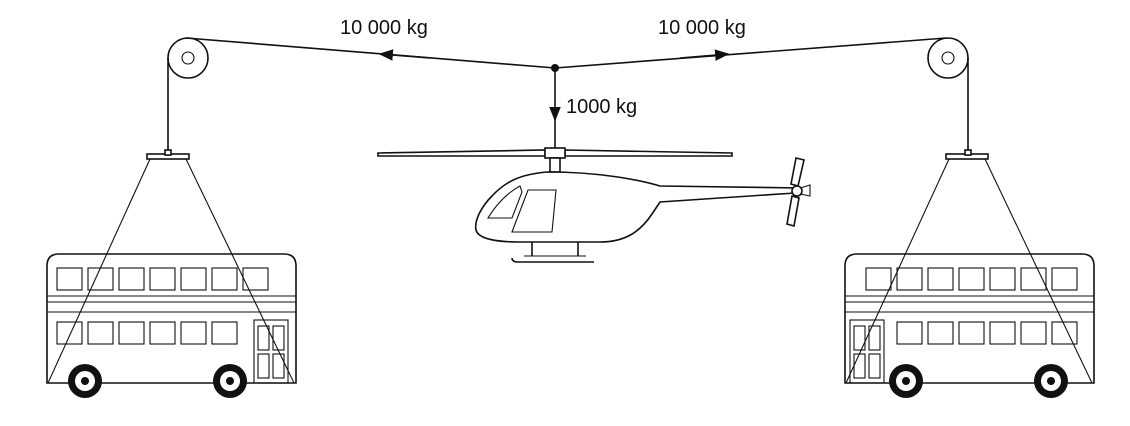 This screenshot has width=1130, height=426. Describe the element at coordinates (162, 279) in the screenshot. I see `left-bus-upper-windows` at that location.